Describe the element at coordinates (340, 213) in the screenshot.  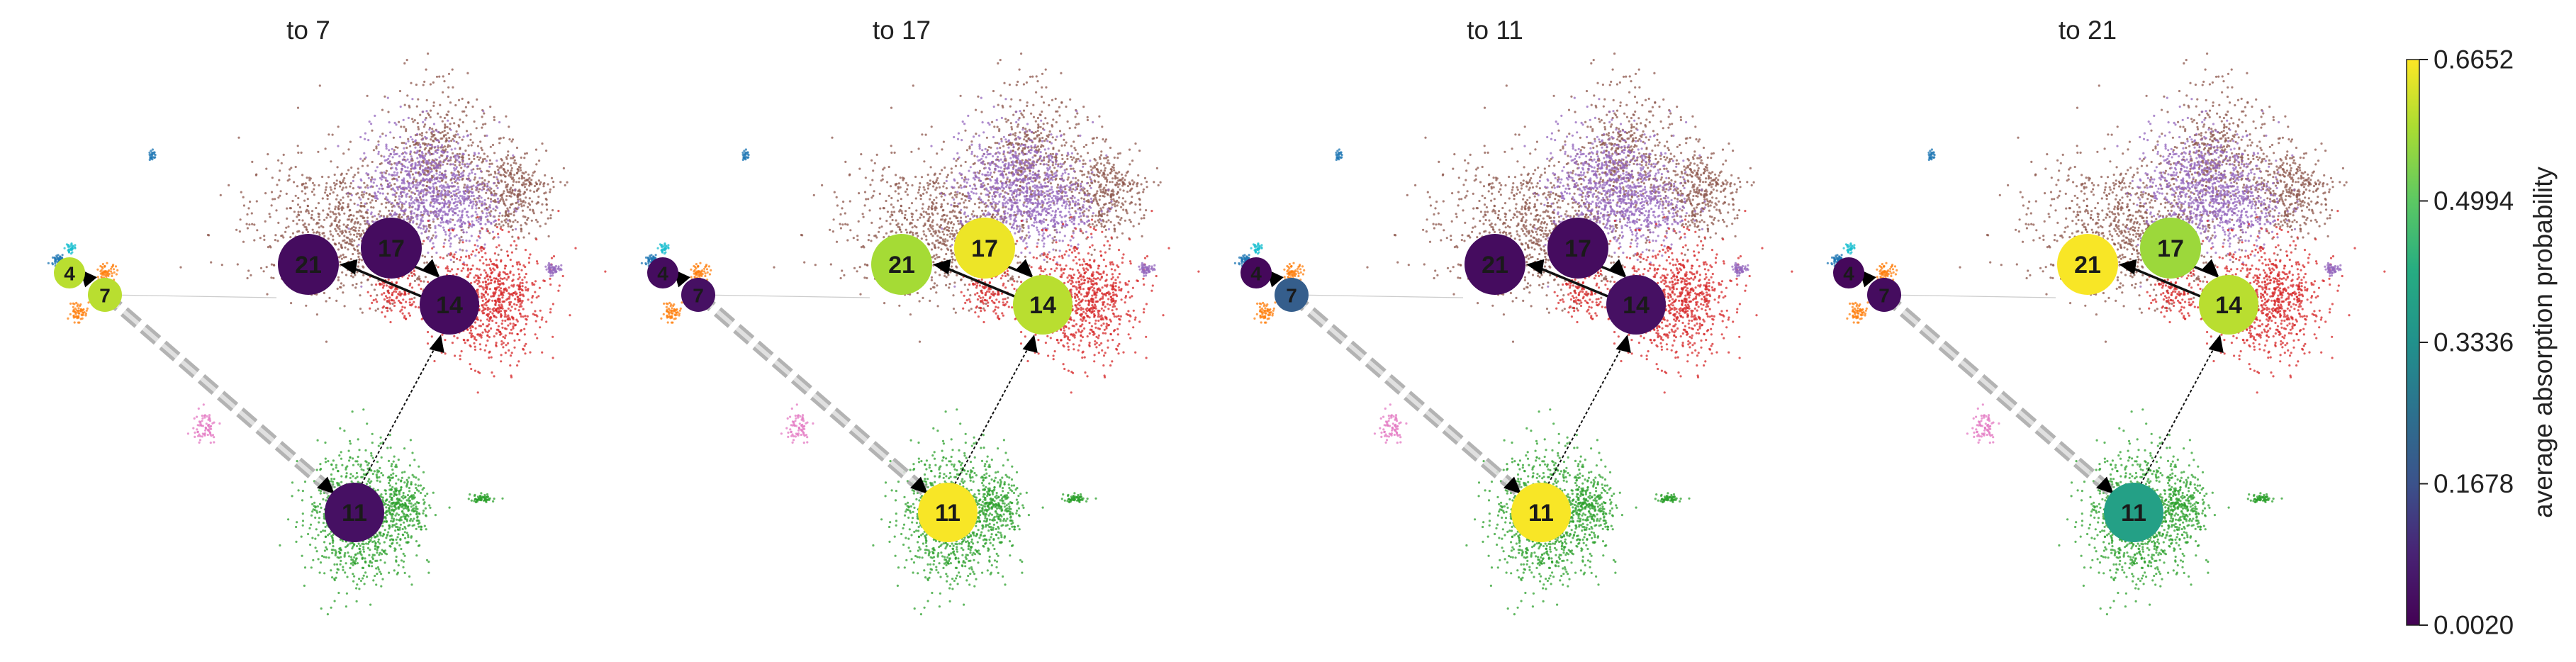
I see `cluster-0-points` at that location.